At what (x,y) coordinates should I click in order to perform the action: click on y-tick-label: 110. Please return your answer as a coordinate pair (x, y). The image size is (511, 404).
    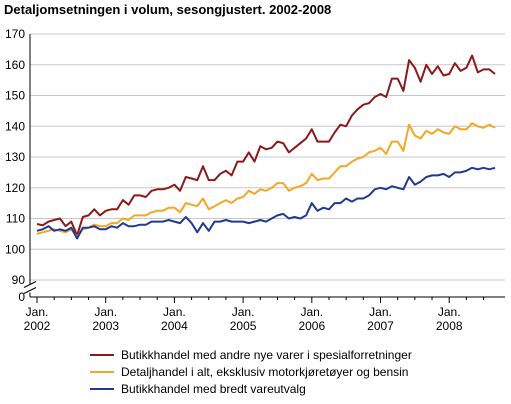
    Looking at the image, I should click on (15, 219).